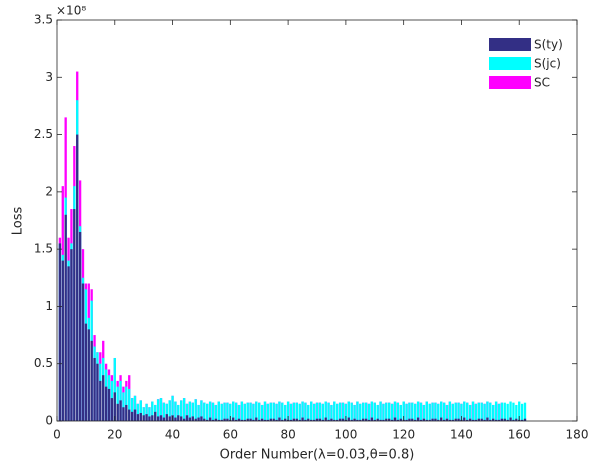 This screenshot has width=603, height=466. What do you see at coordinates (510, 82) in the screenshot?
I see `legend-swatch` at bounding box center [510, 82].